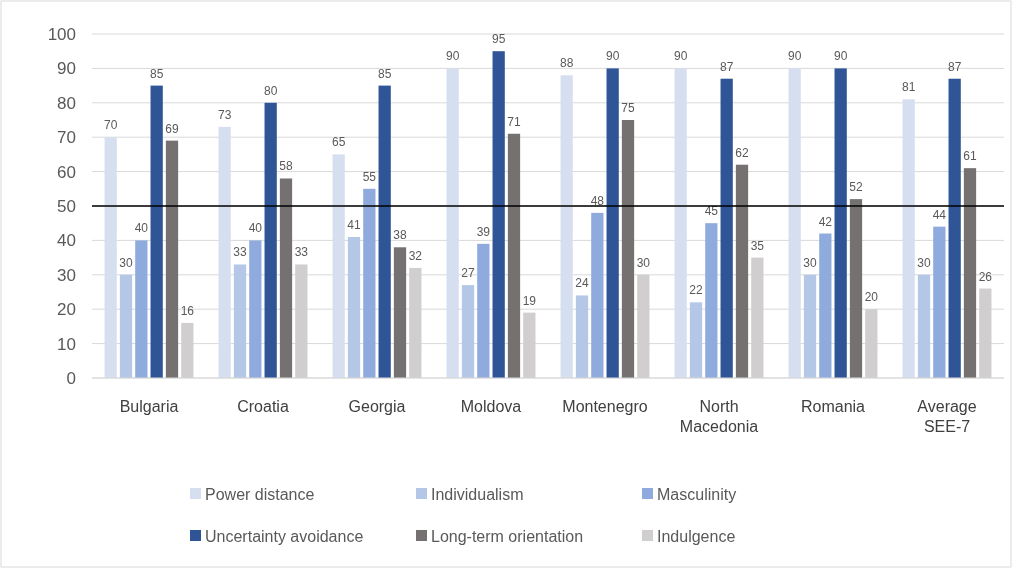 This screenshot has height=568, width=1012. What do you see at coordinates (491, 406) in the screenshot?
I see `x-tick-label: Moldova` at bounding box center [491, 406].